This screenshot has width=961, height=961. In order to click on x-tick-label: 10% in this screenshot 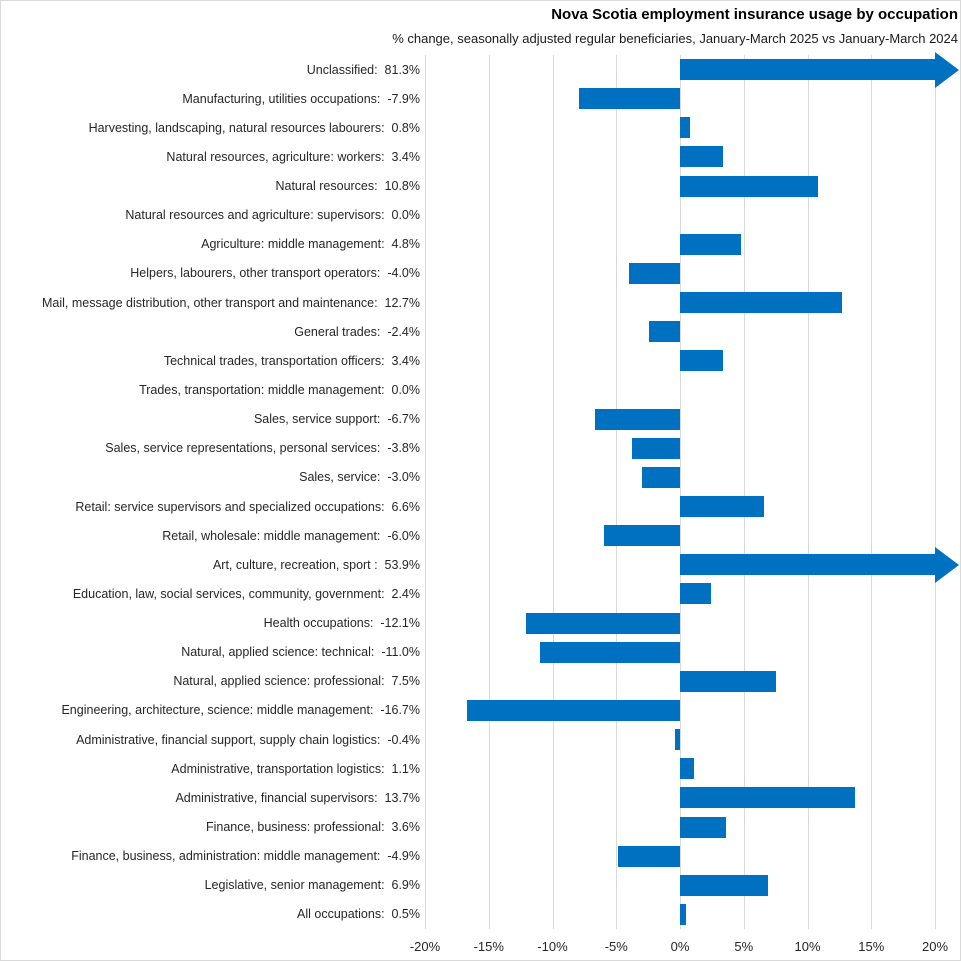, I will do `click(807, 946)`.